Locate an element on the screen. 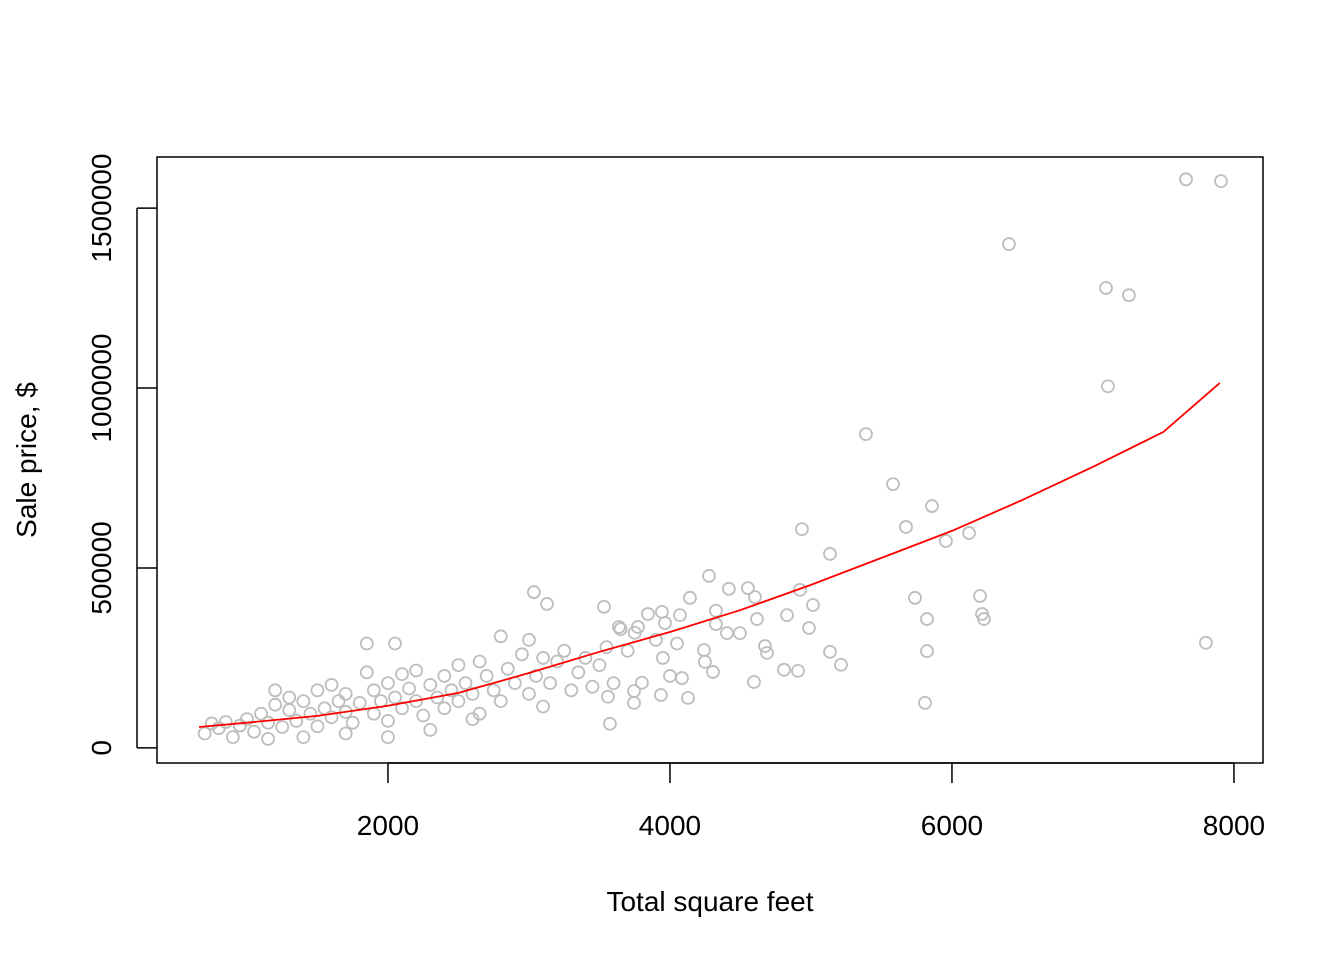 The image size is (1344, 960). x-tick-label: 4000 is located at coordinates (670, 825).